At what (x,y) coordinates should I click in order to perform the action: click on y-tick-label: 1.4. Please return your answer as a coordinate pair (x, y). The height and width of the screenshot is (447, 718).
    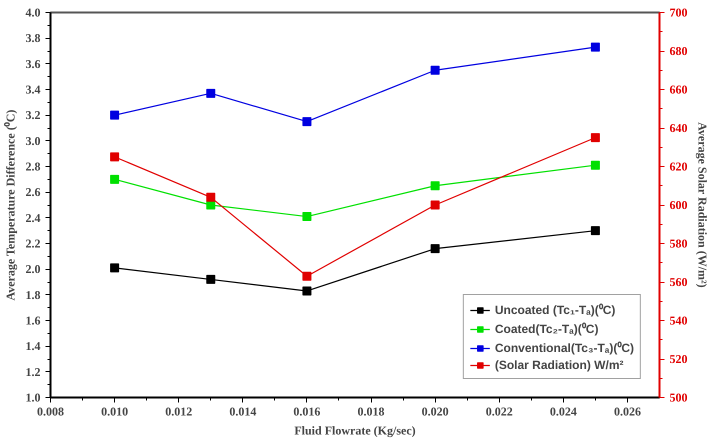
    Looking at the image, I should click on (33, 346).